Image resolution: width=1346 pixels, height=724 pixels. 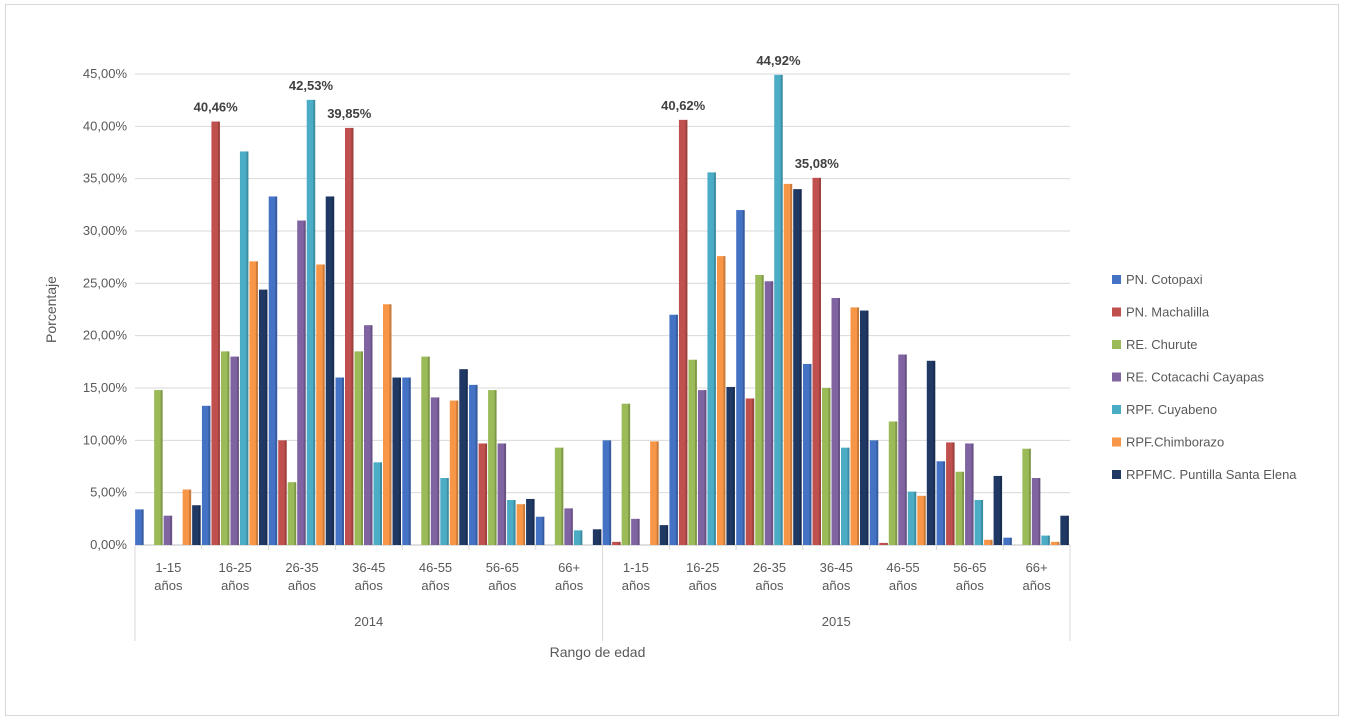 I want to click on x-group-label: 2015, so click(x=836, y=621).